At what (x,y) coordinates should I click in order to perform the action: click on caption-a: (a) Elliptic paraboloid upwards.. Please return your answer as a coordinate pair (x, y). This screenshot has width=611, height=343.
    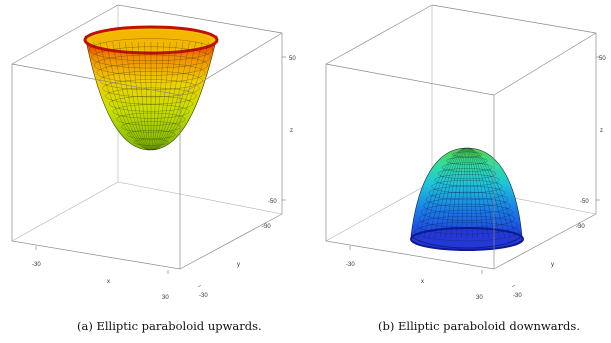
    Looking at the image, I should click on (169, 326).